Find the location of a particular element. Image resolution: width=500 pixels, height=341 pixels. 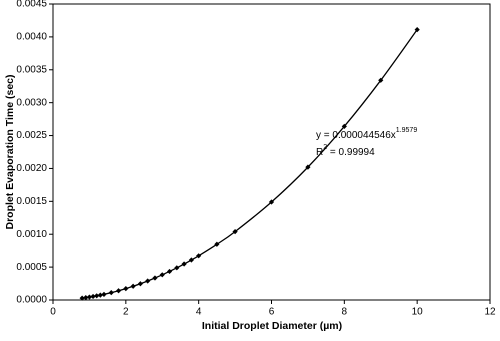

equation: y = 0.000044546x is located at coordinates (356, 135).